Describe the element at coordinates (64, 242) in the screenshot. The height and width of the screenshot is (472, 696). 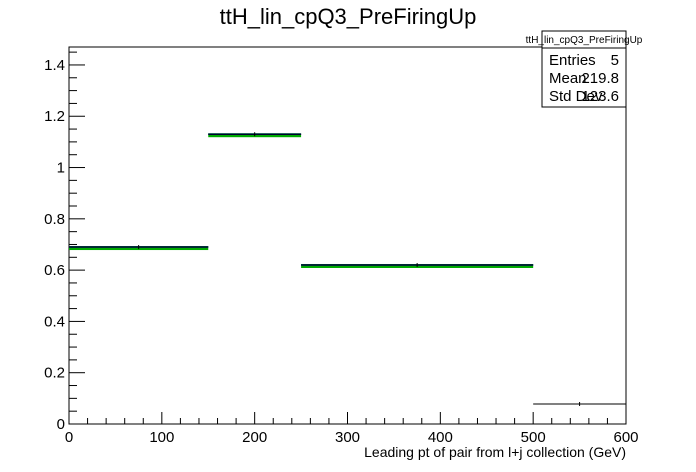
I see `y-axis: 0 0.2 0.4 0.6 0.8 1 1.2 1.4` at that location.